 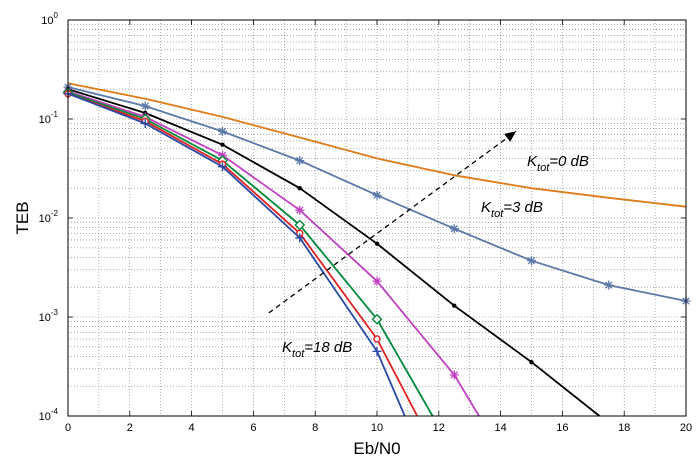 I want to click on x-tick-label: 0, so click(x=68, y=428).